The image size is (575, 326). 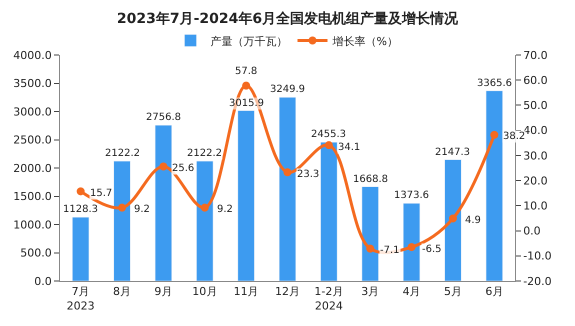 I want to click on x-tick-label: 4月, so click(x=411, y=291).